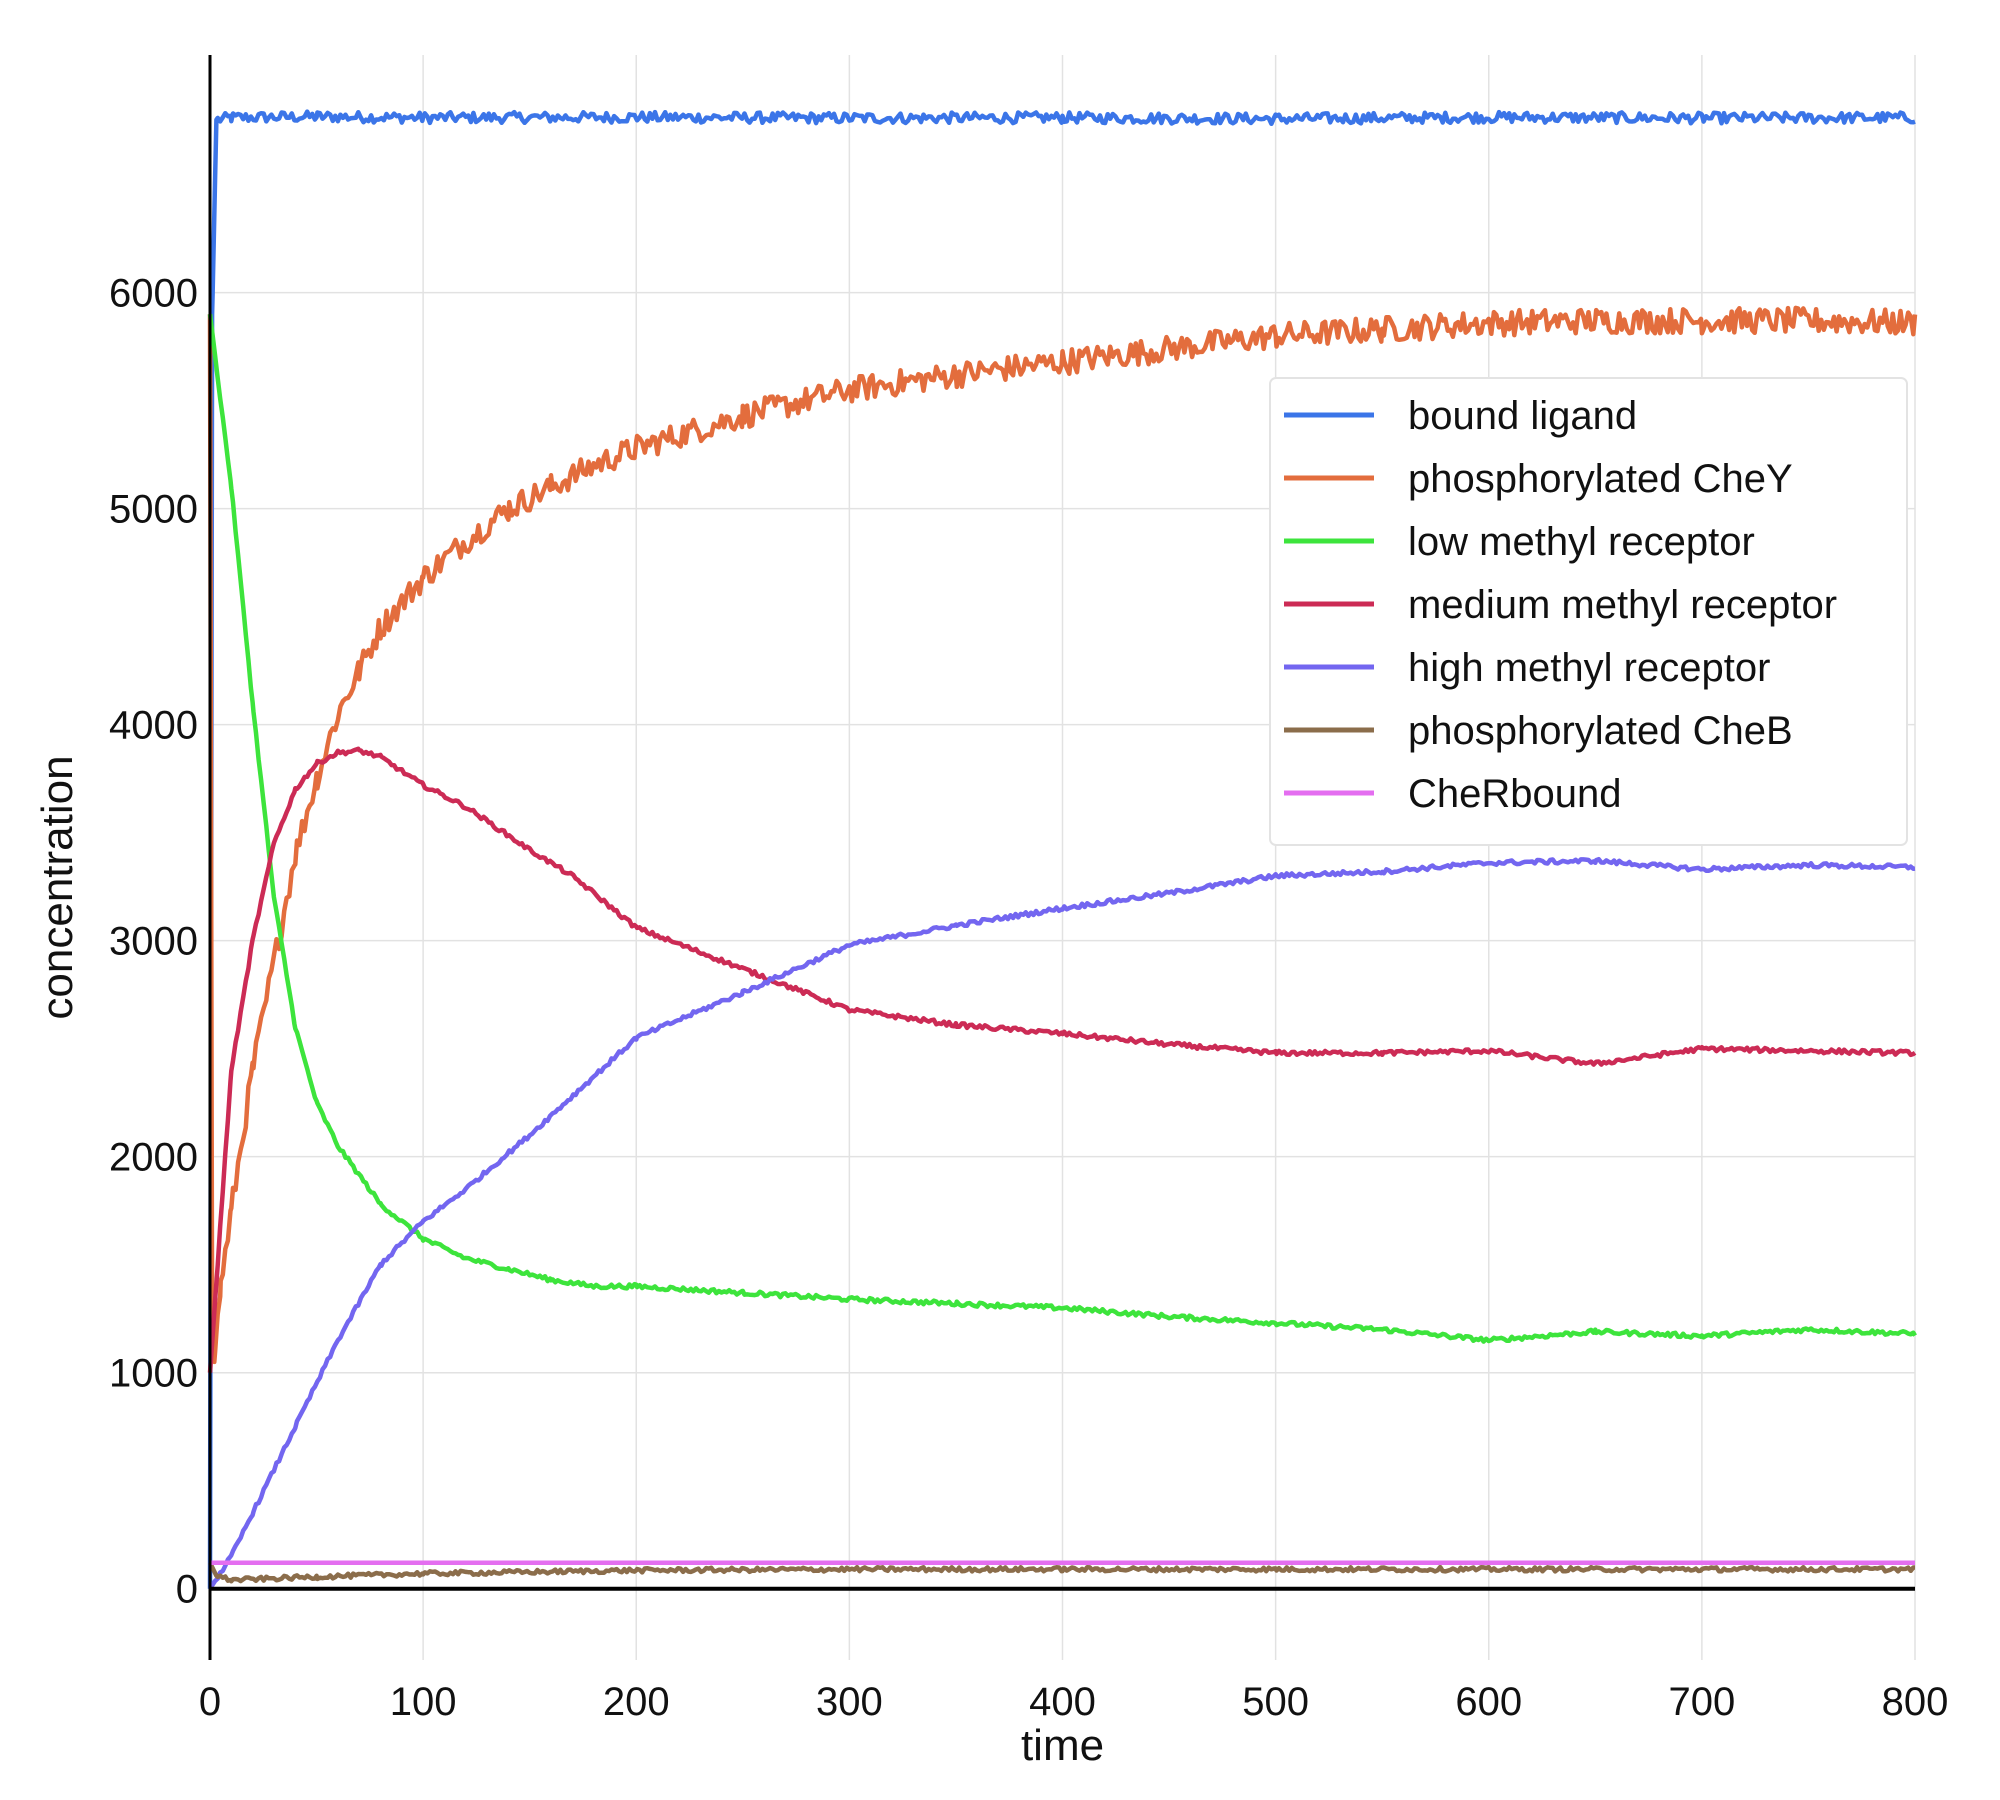 The height and width of the screenshot is (1800, 2000). I want to click on x-tick-label: 500, so click(1275, 1702).